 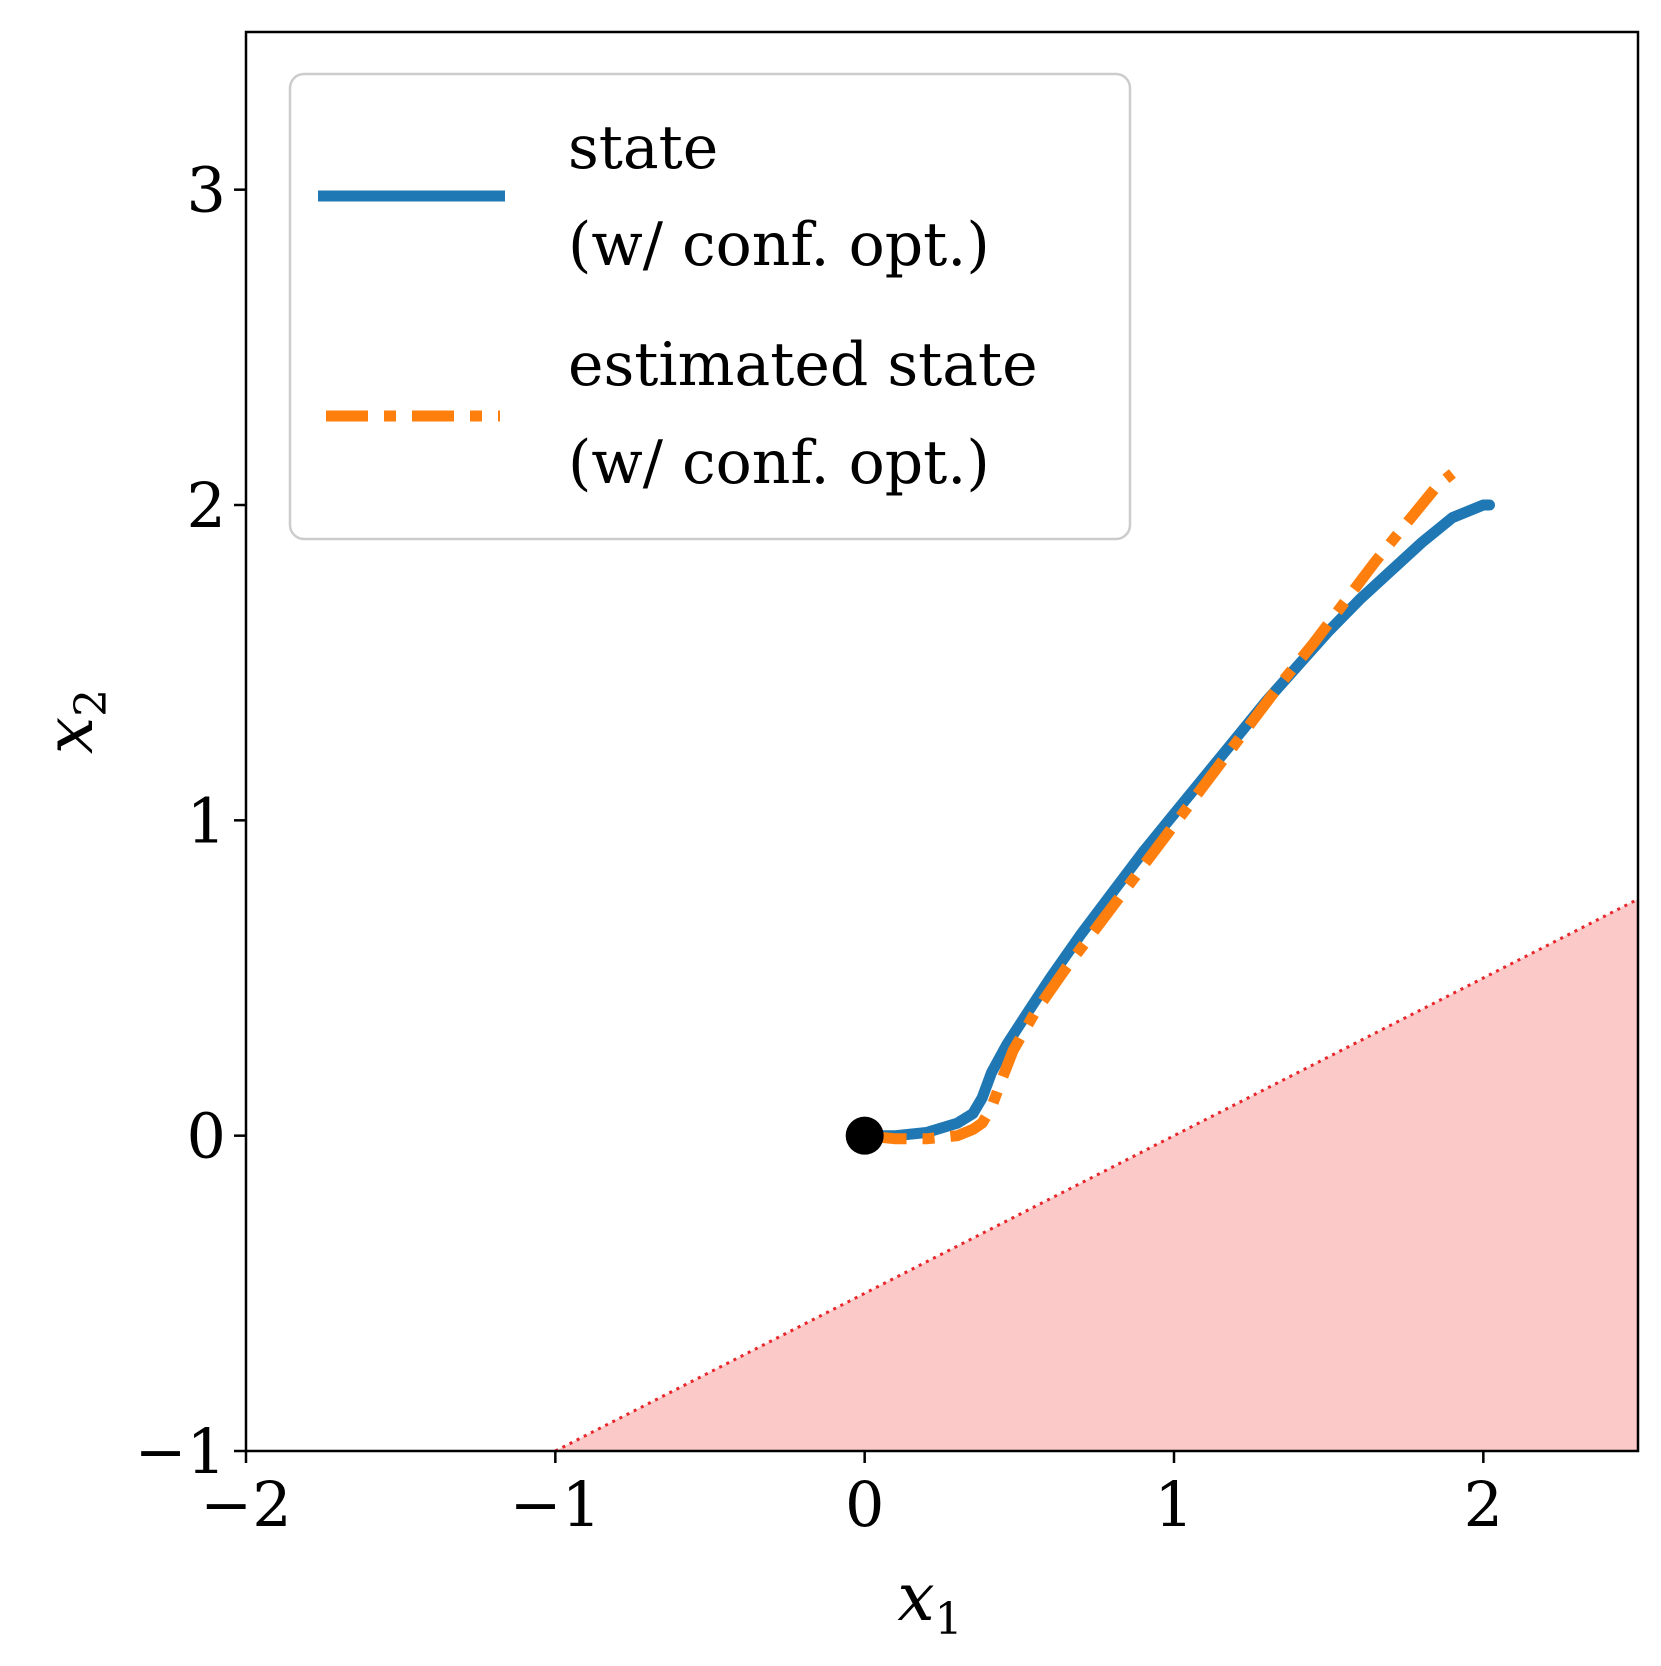 I want to click on y-tick-label: 1, so click(x=206, y=820).